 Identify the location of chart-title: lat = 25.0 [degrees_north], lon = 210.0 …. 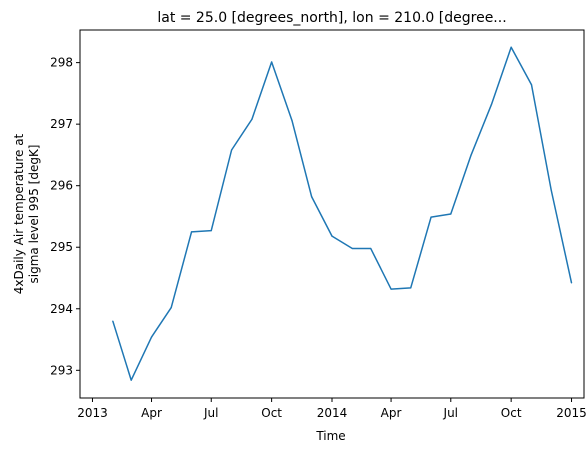
(331, 18).